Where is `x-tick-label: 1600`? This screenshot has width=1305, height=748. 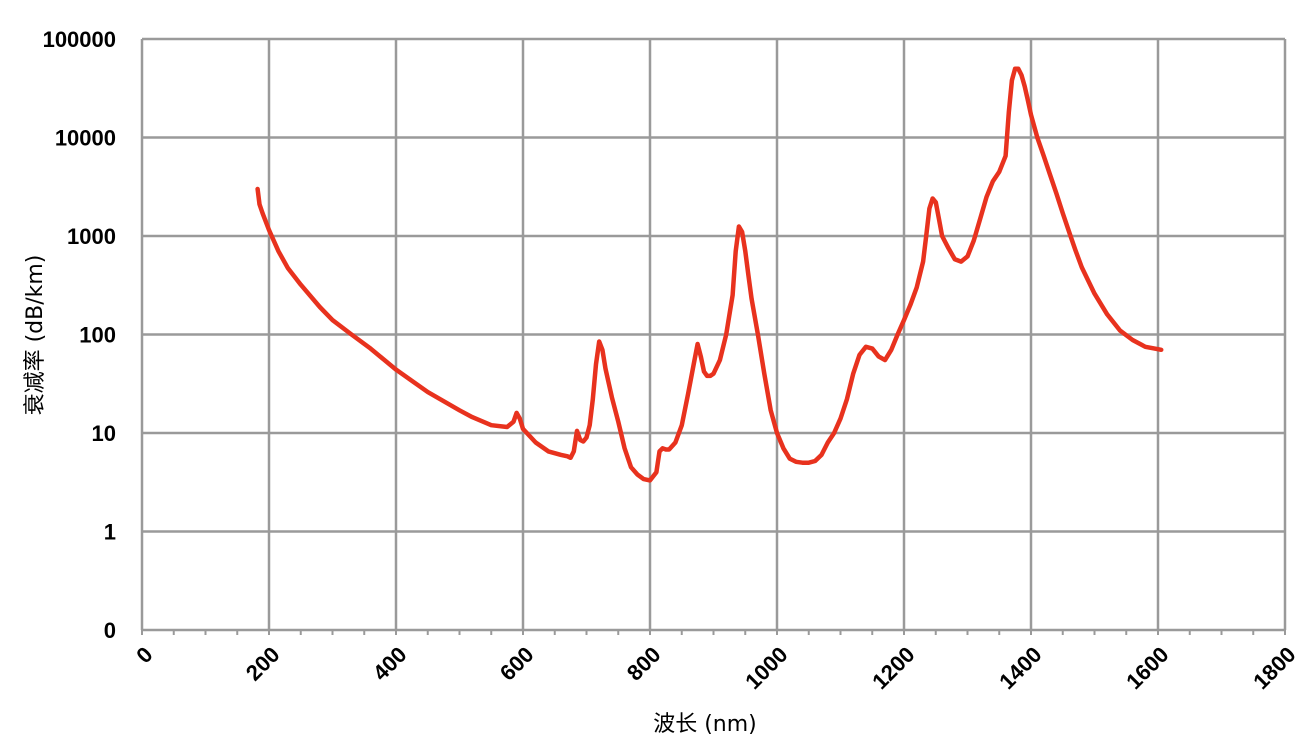 x-tick-label: 1600 is located at coordinates (1147, 668).